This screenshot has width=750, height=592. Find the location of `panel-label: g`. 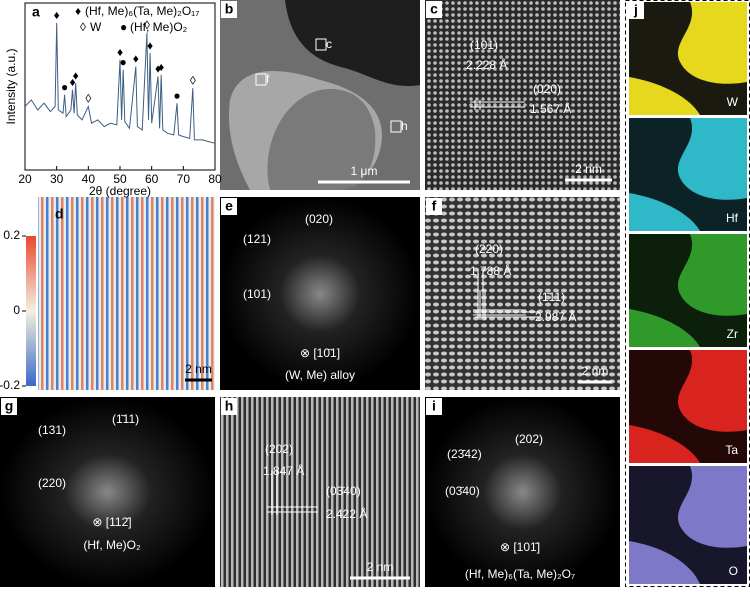

panel-label: g is located at coordinates (9, 406).